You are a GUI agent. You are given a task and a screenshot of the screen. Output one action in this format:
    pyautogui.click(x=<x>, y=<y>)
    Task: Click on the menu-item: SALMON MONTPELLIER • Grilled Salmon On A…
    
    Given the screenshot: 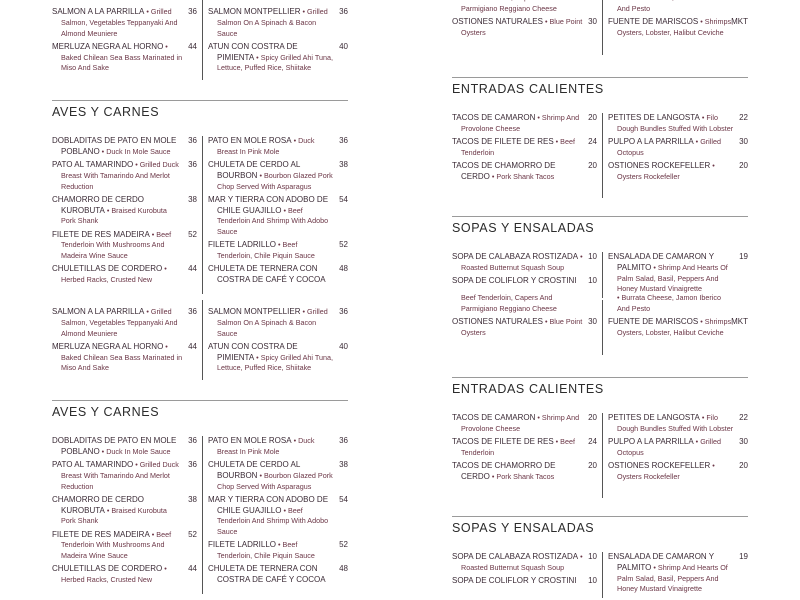 What is the action you would take?
    pyautogui.click(x=278, y=323)
    